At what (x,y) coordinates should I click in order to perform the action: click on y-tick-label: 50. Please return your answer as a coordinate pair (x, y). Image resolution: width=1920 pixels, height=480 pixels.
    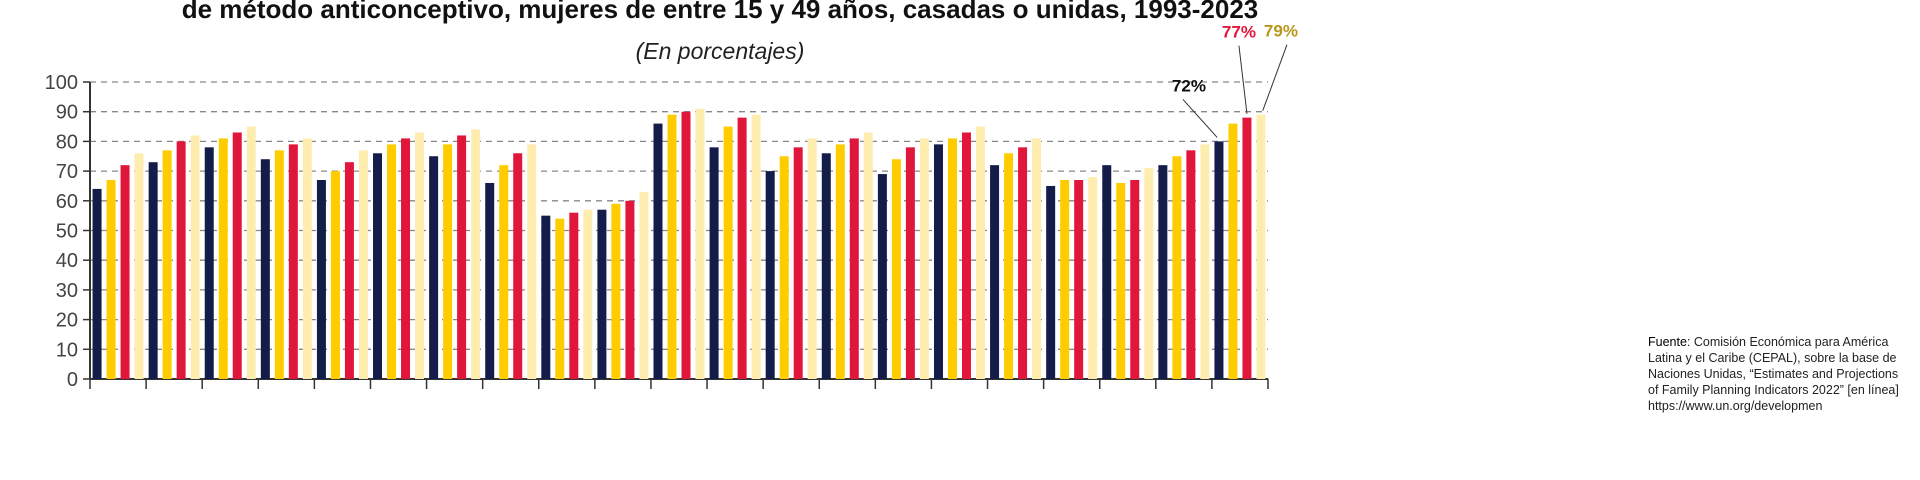
    Looking at the image, I should click on (67, 232).